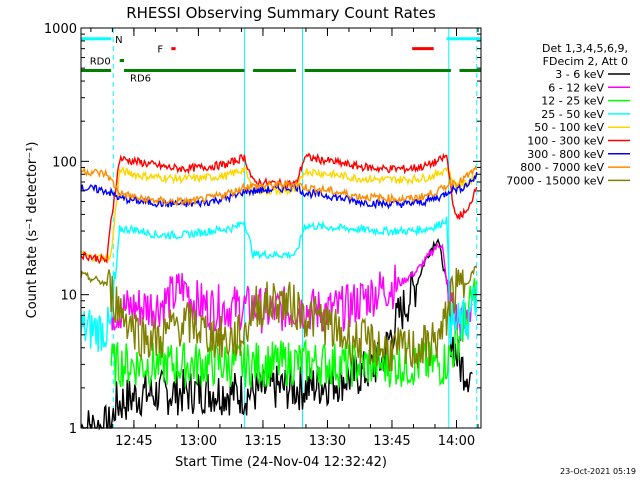  Describe the element at coordinates (100, 62) in the screenshot. I see `flag-label-rd0: RD0` at that location.